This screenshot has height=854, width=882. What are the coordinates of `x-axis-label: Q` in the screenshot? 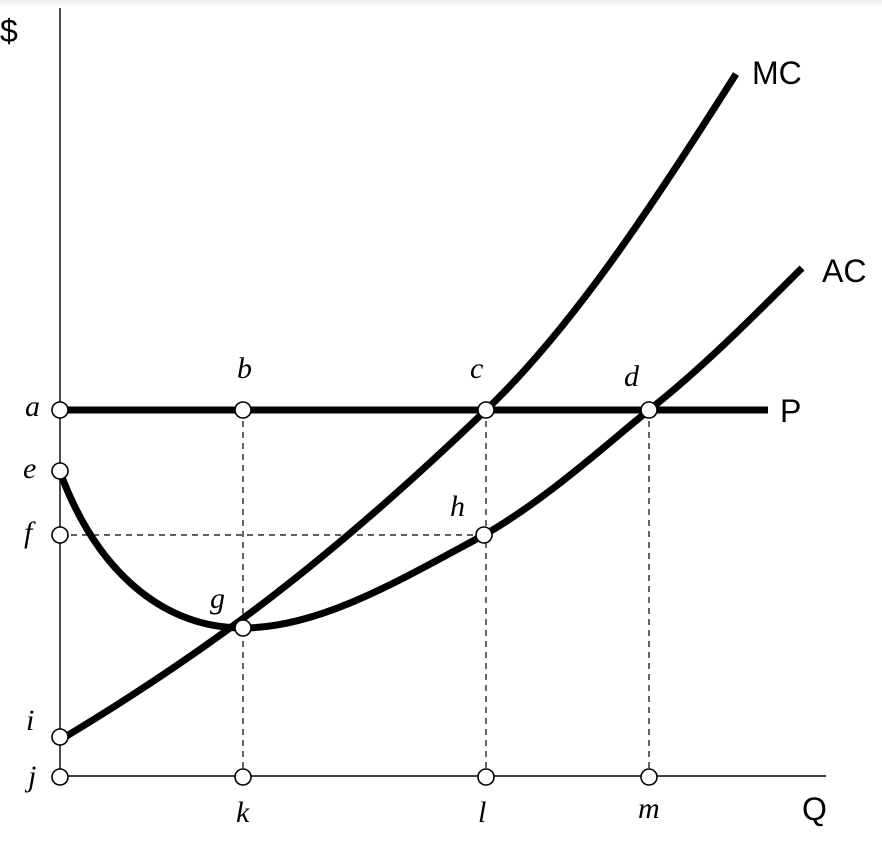 It's located at (814, 809).